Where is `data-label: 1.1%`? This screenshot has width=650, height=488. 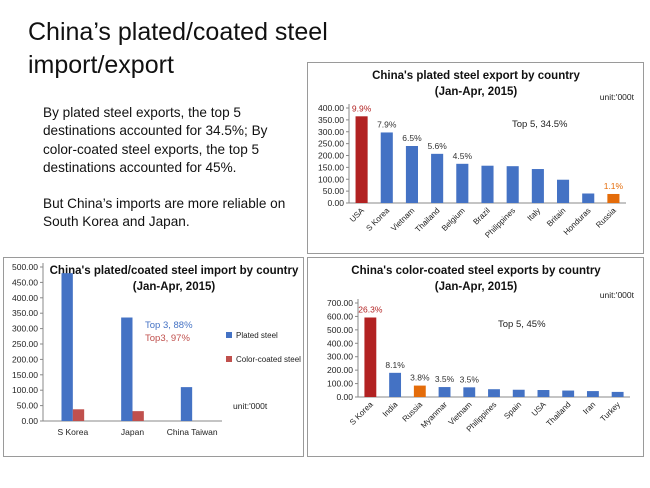
data-label: 1.1% is located at coordinates (614, 186).